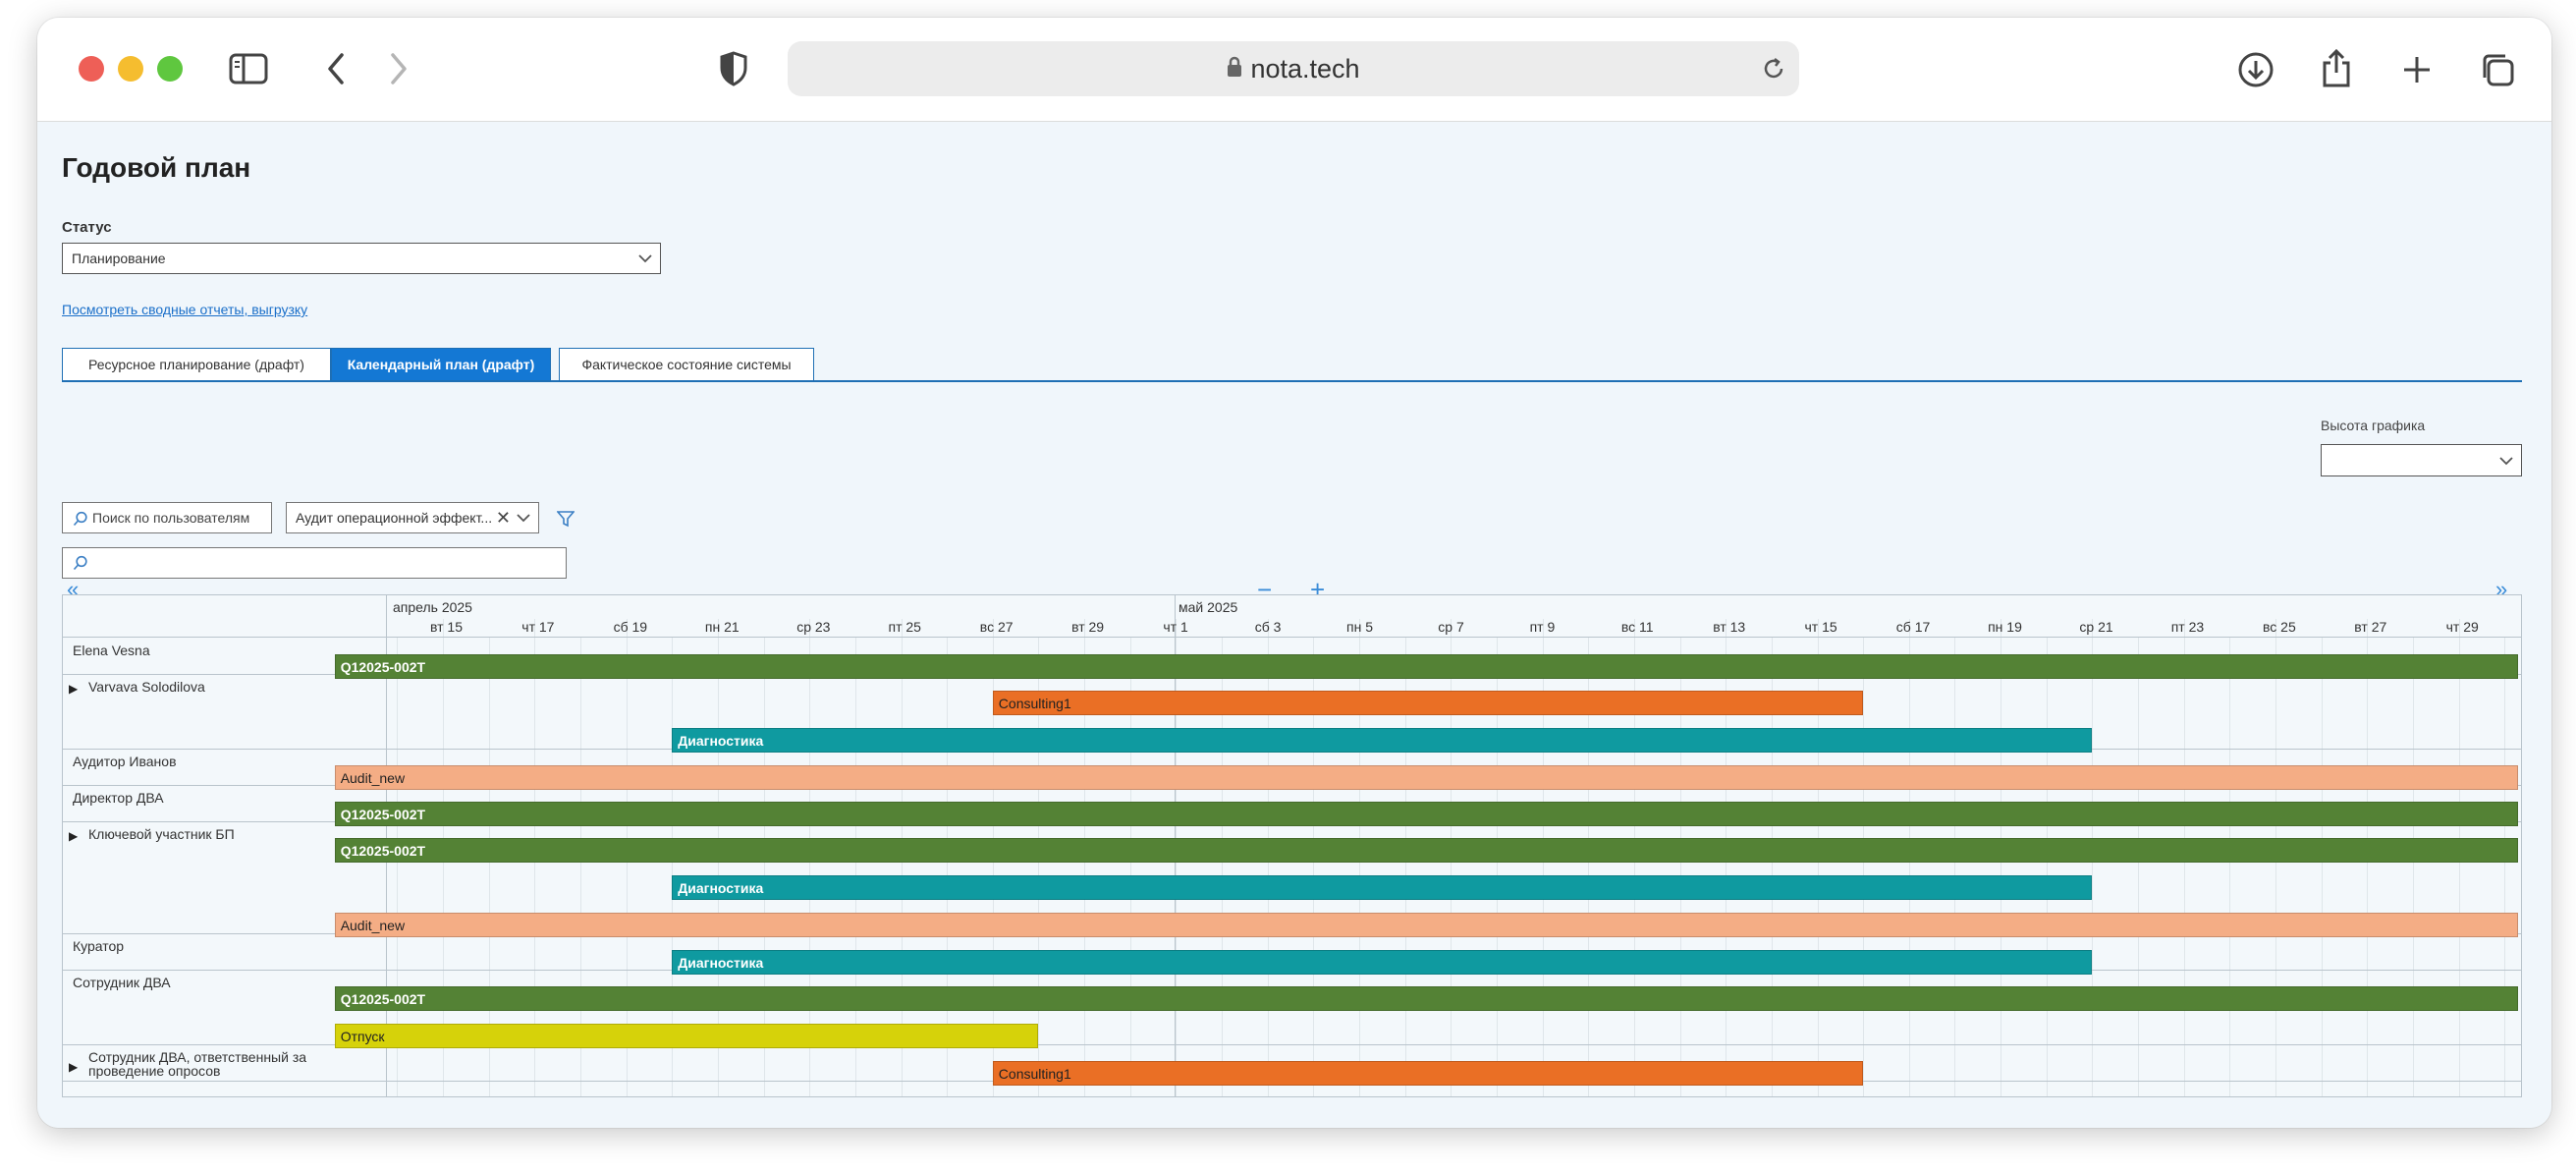 This screenshot has height=1174, width=2576. Describe the element at coordinates (147, 687) in the screenshot. I see `resource-name: Varvava Solodilova` at that location.